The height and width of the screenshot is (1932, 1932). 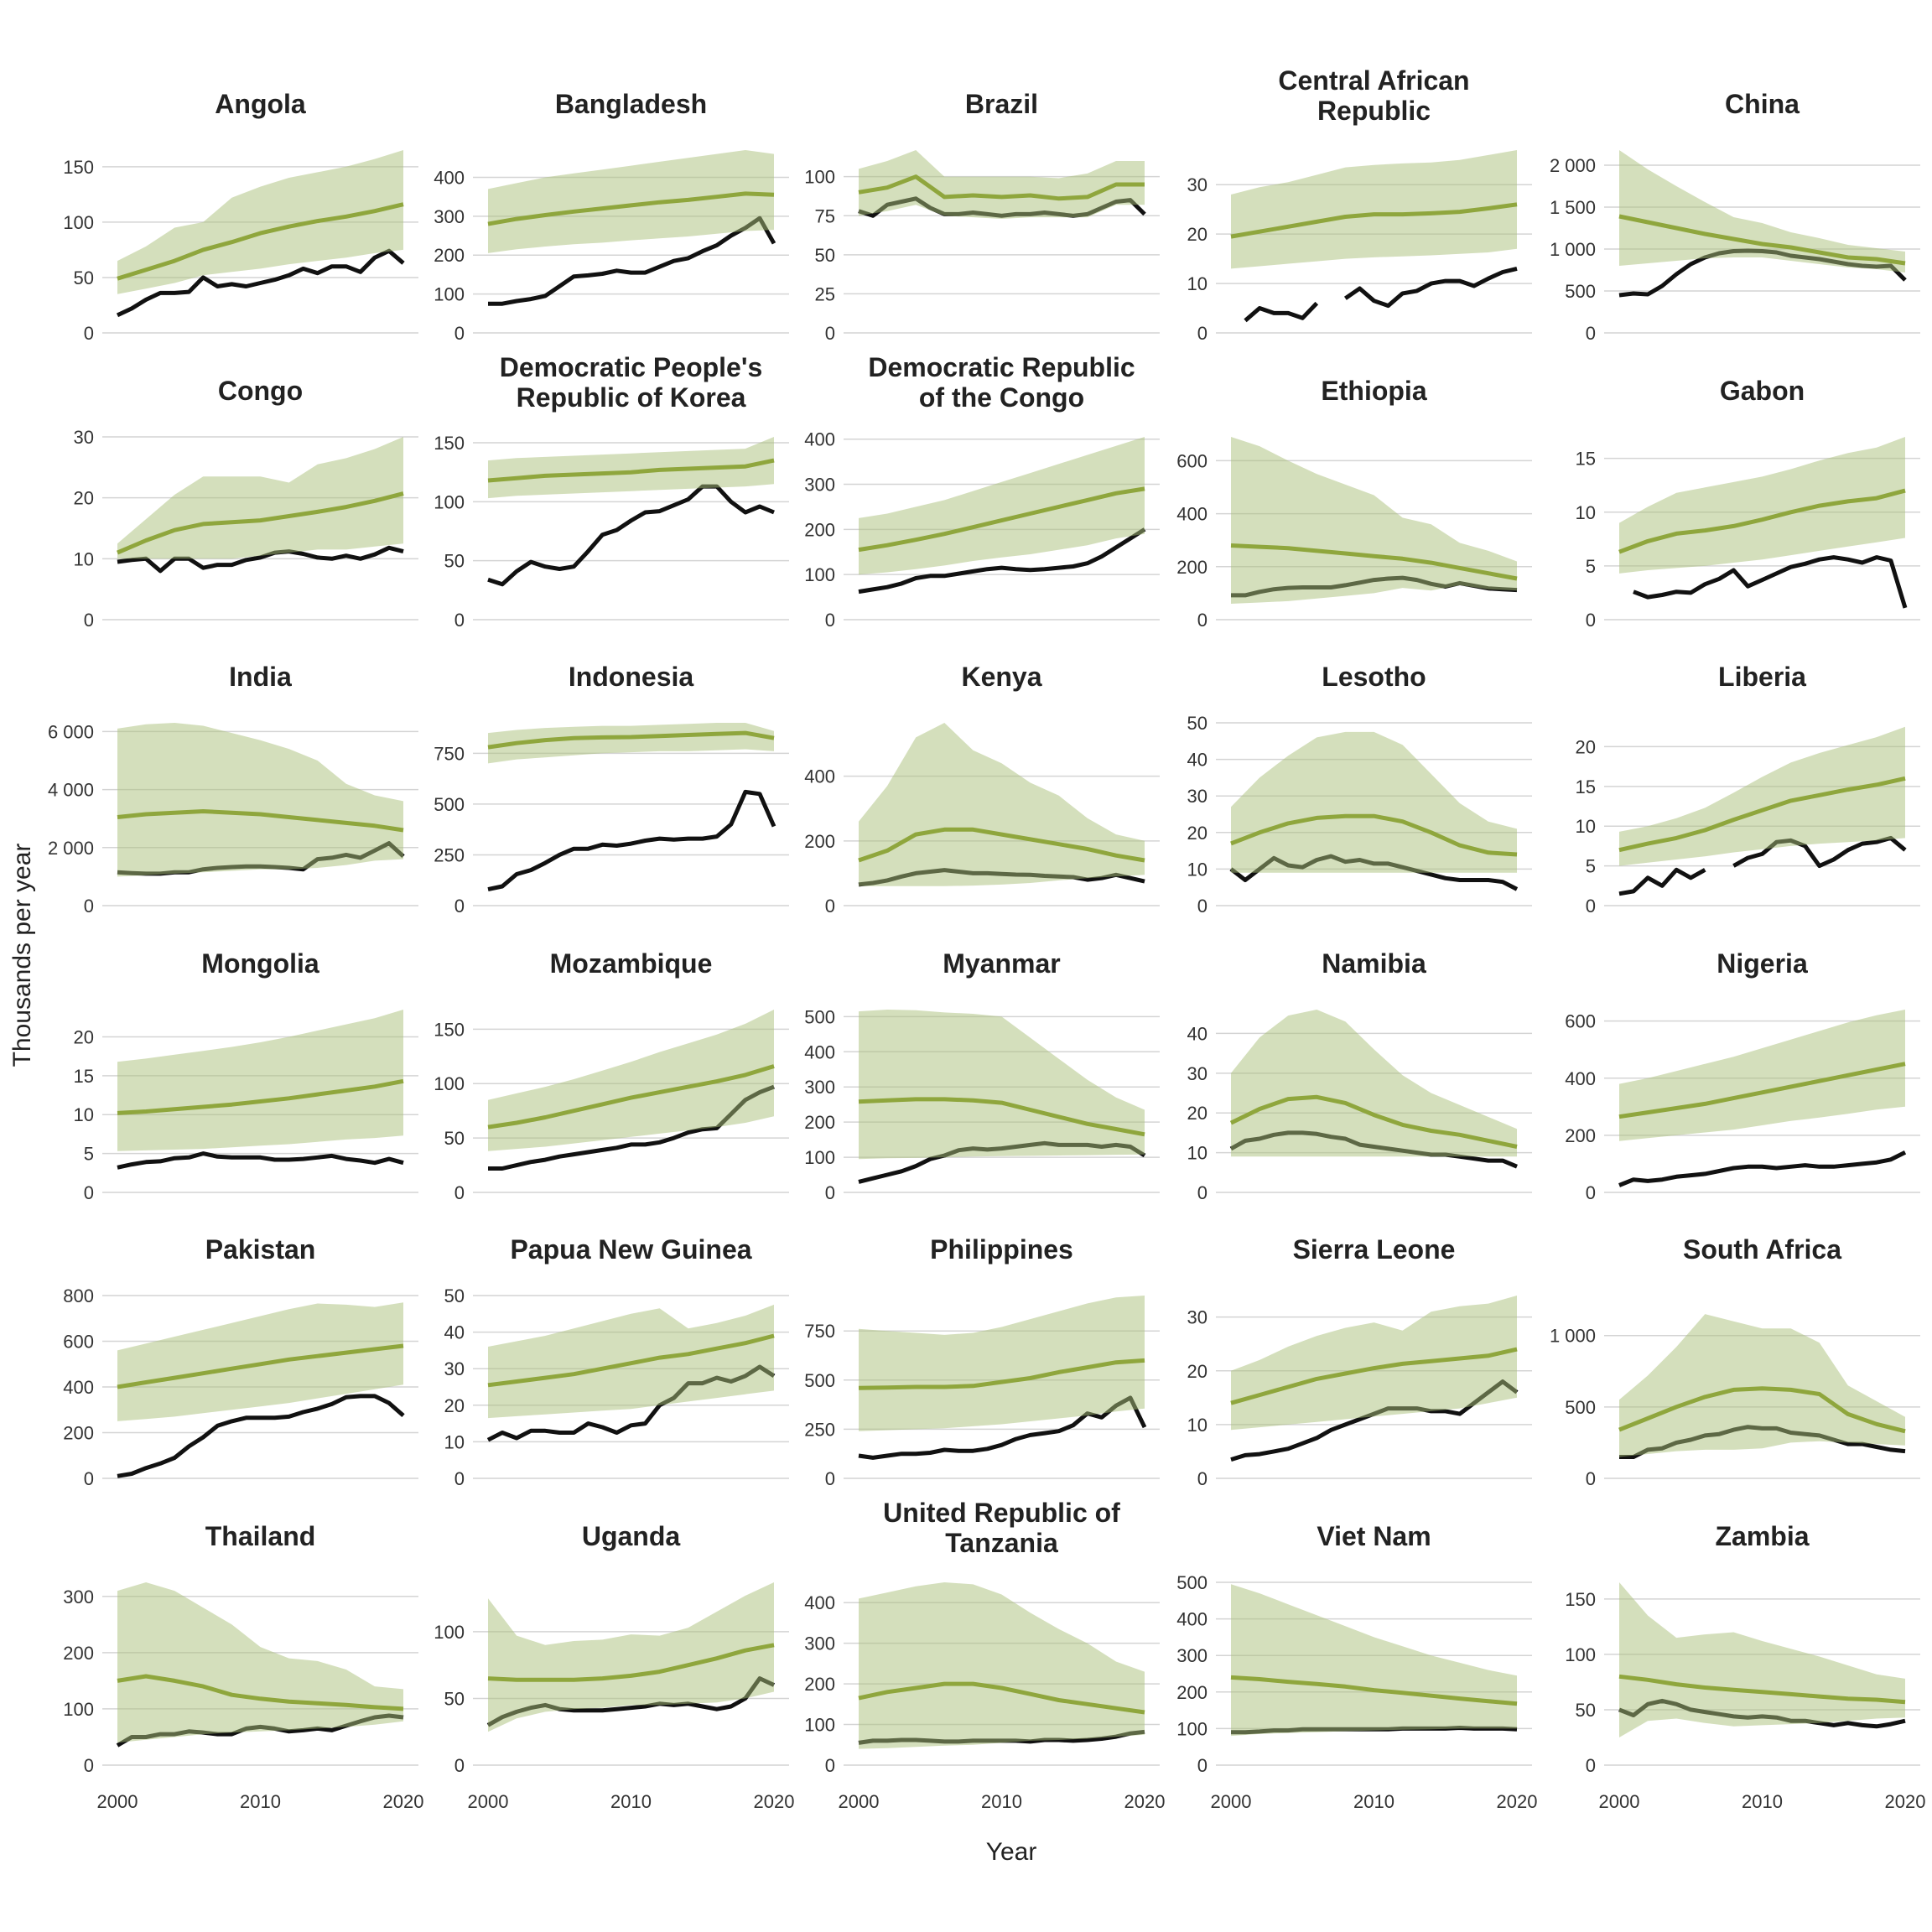 What do you see at coordinates (1735, 216) in the screenshot?
I see `panel-china: China 0 500 1 000 1 500 2 000` at bounding box center [1735, 216].